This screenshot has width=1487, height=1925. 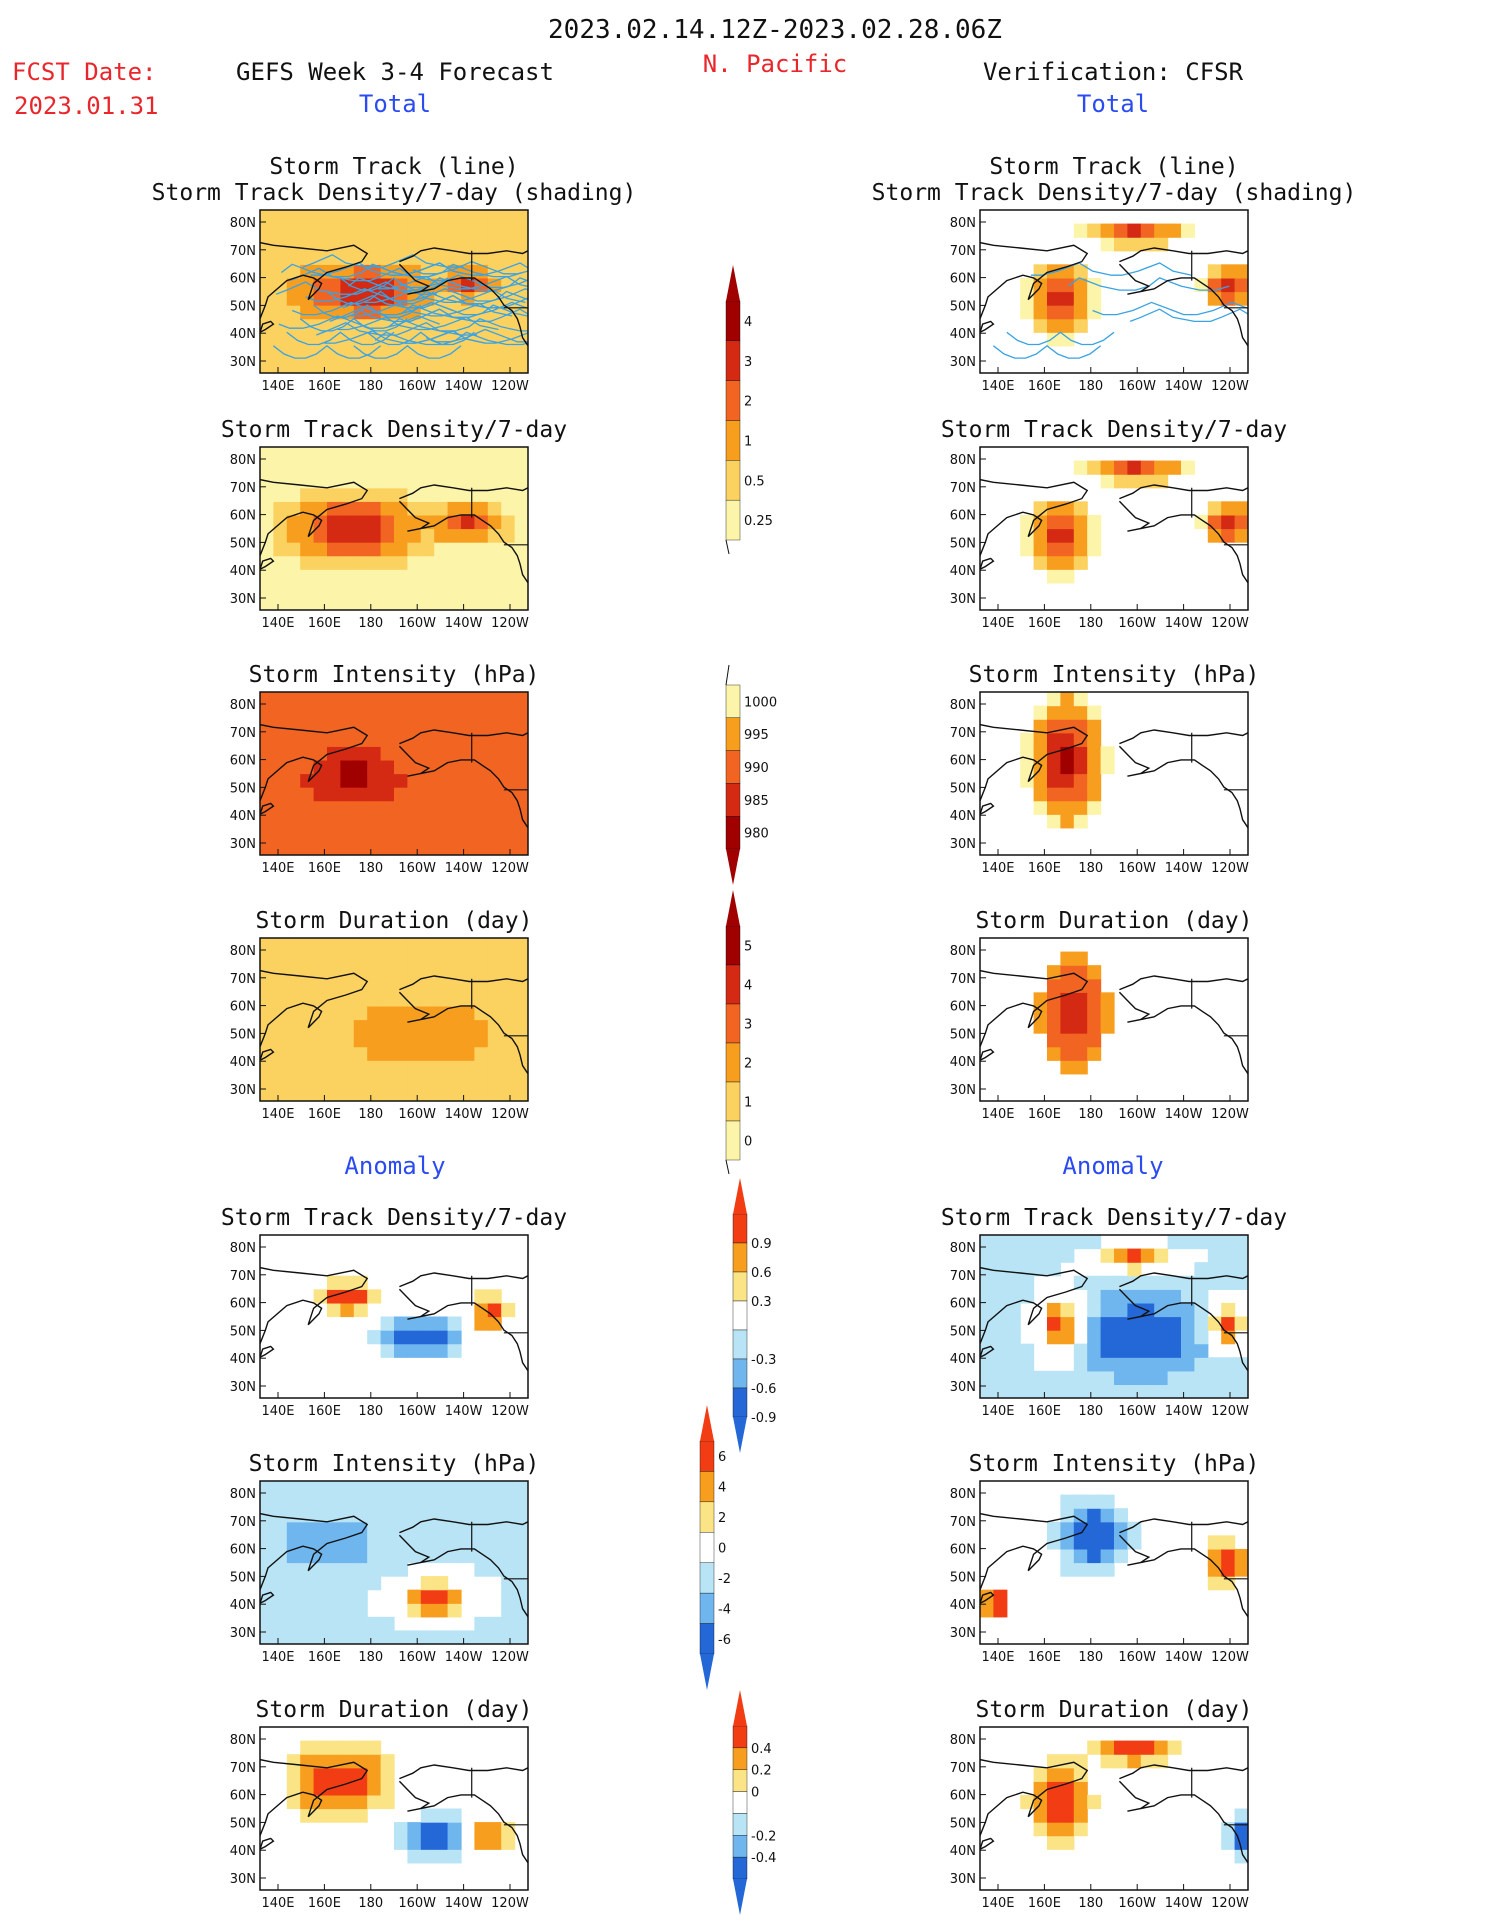 What do you see at coordinates (748, 1103) in the screenshot?
I see `colorbar-label: 1` at bounding box center [748, 1103].